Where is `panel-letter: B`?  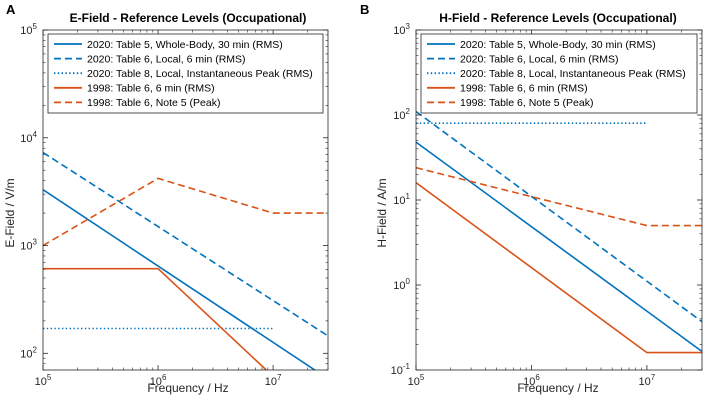 panel-letter: B is located at coordinates (364, 9).